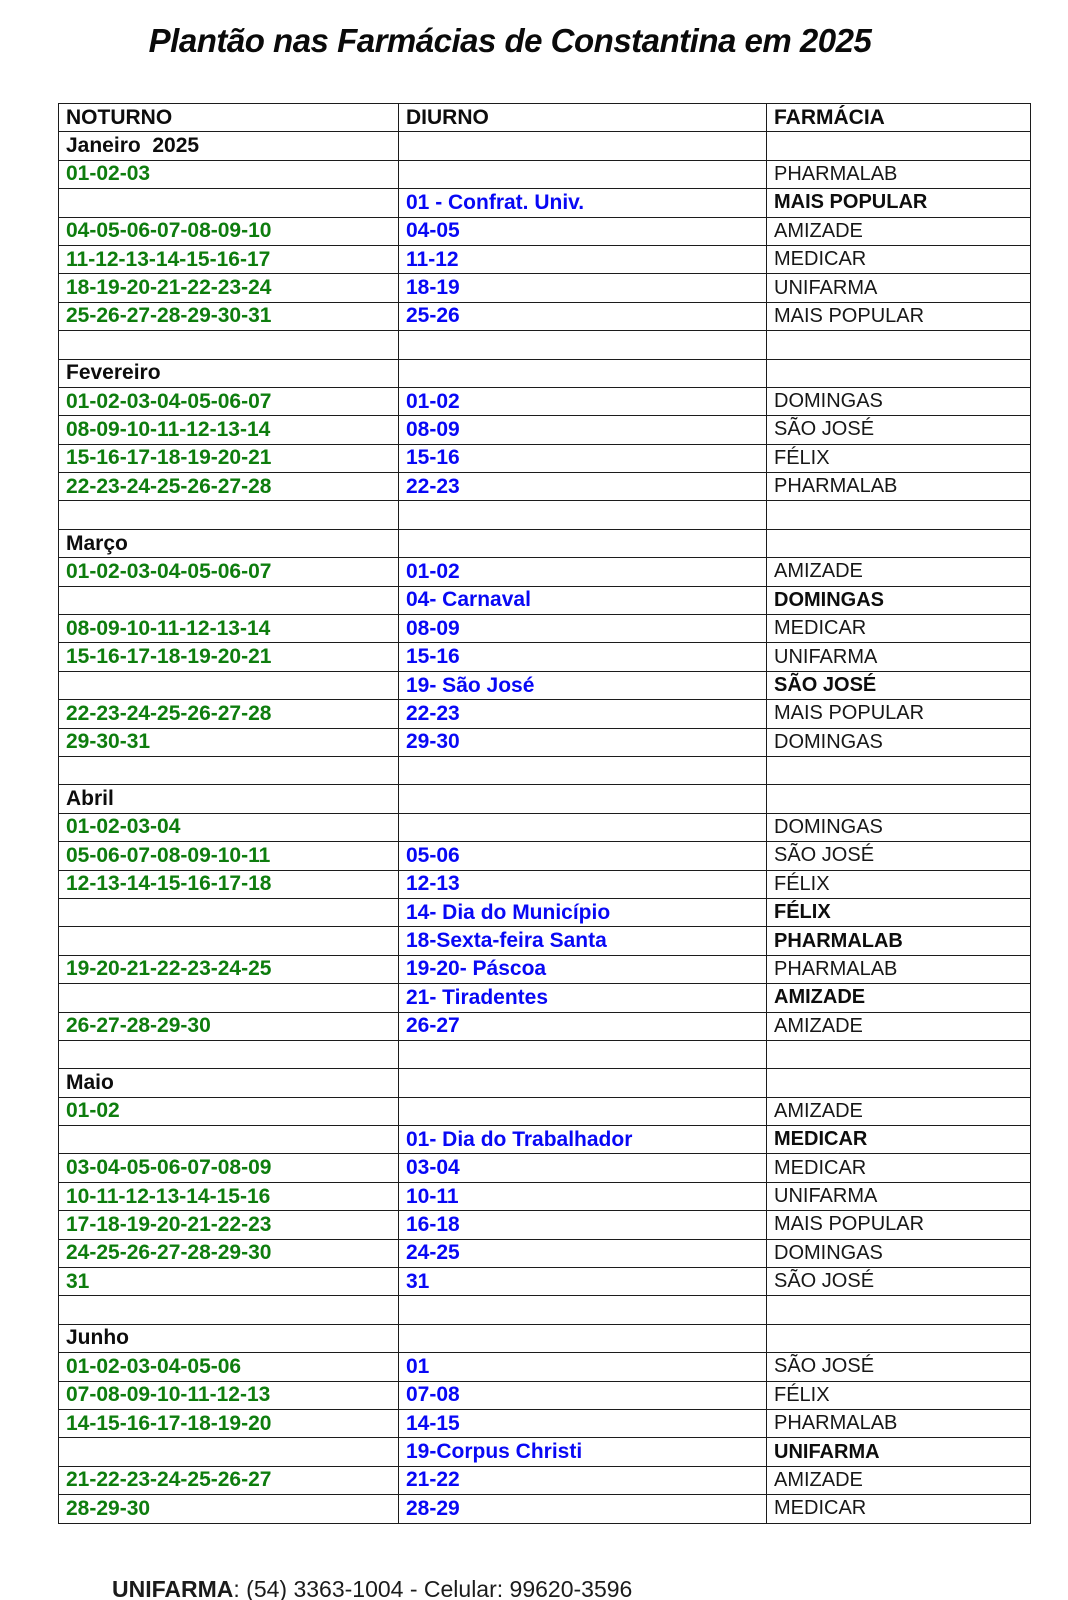  What do you see at coordinates (228, 969) in the screenshot?
I see `noturno-dates: 19-20-21-22-23-24-25` at bounding box center [228, 969].